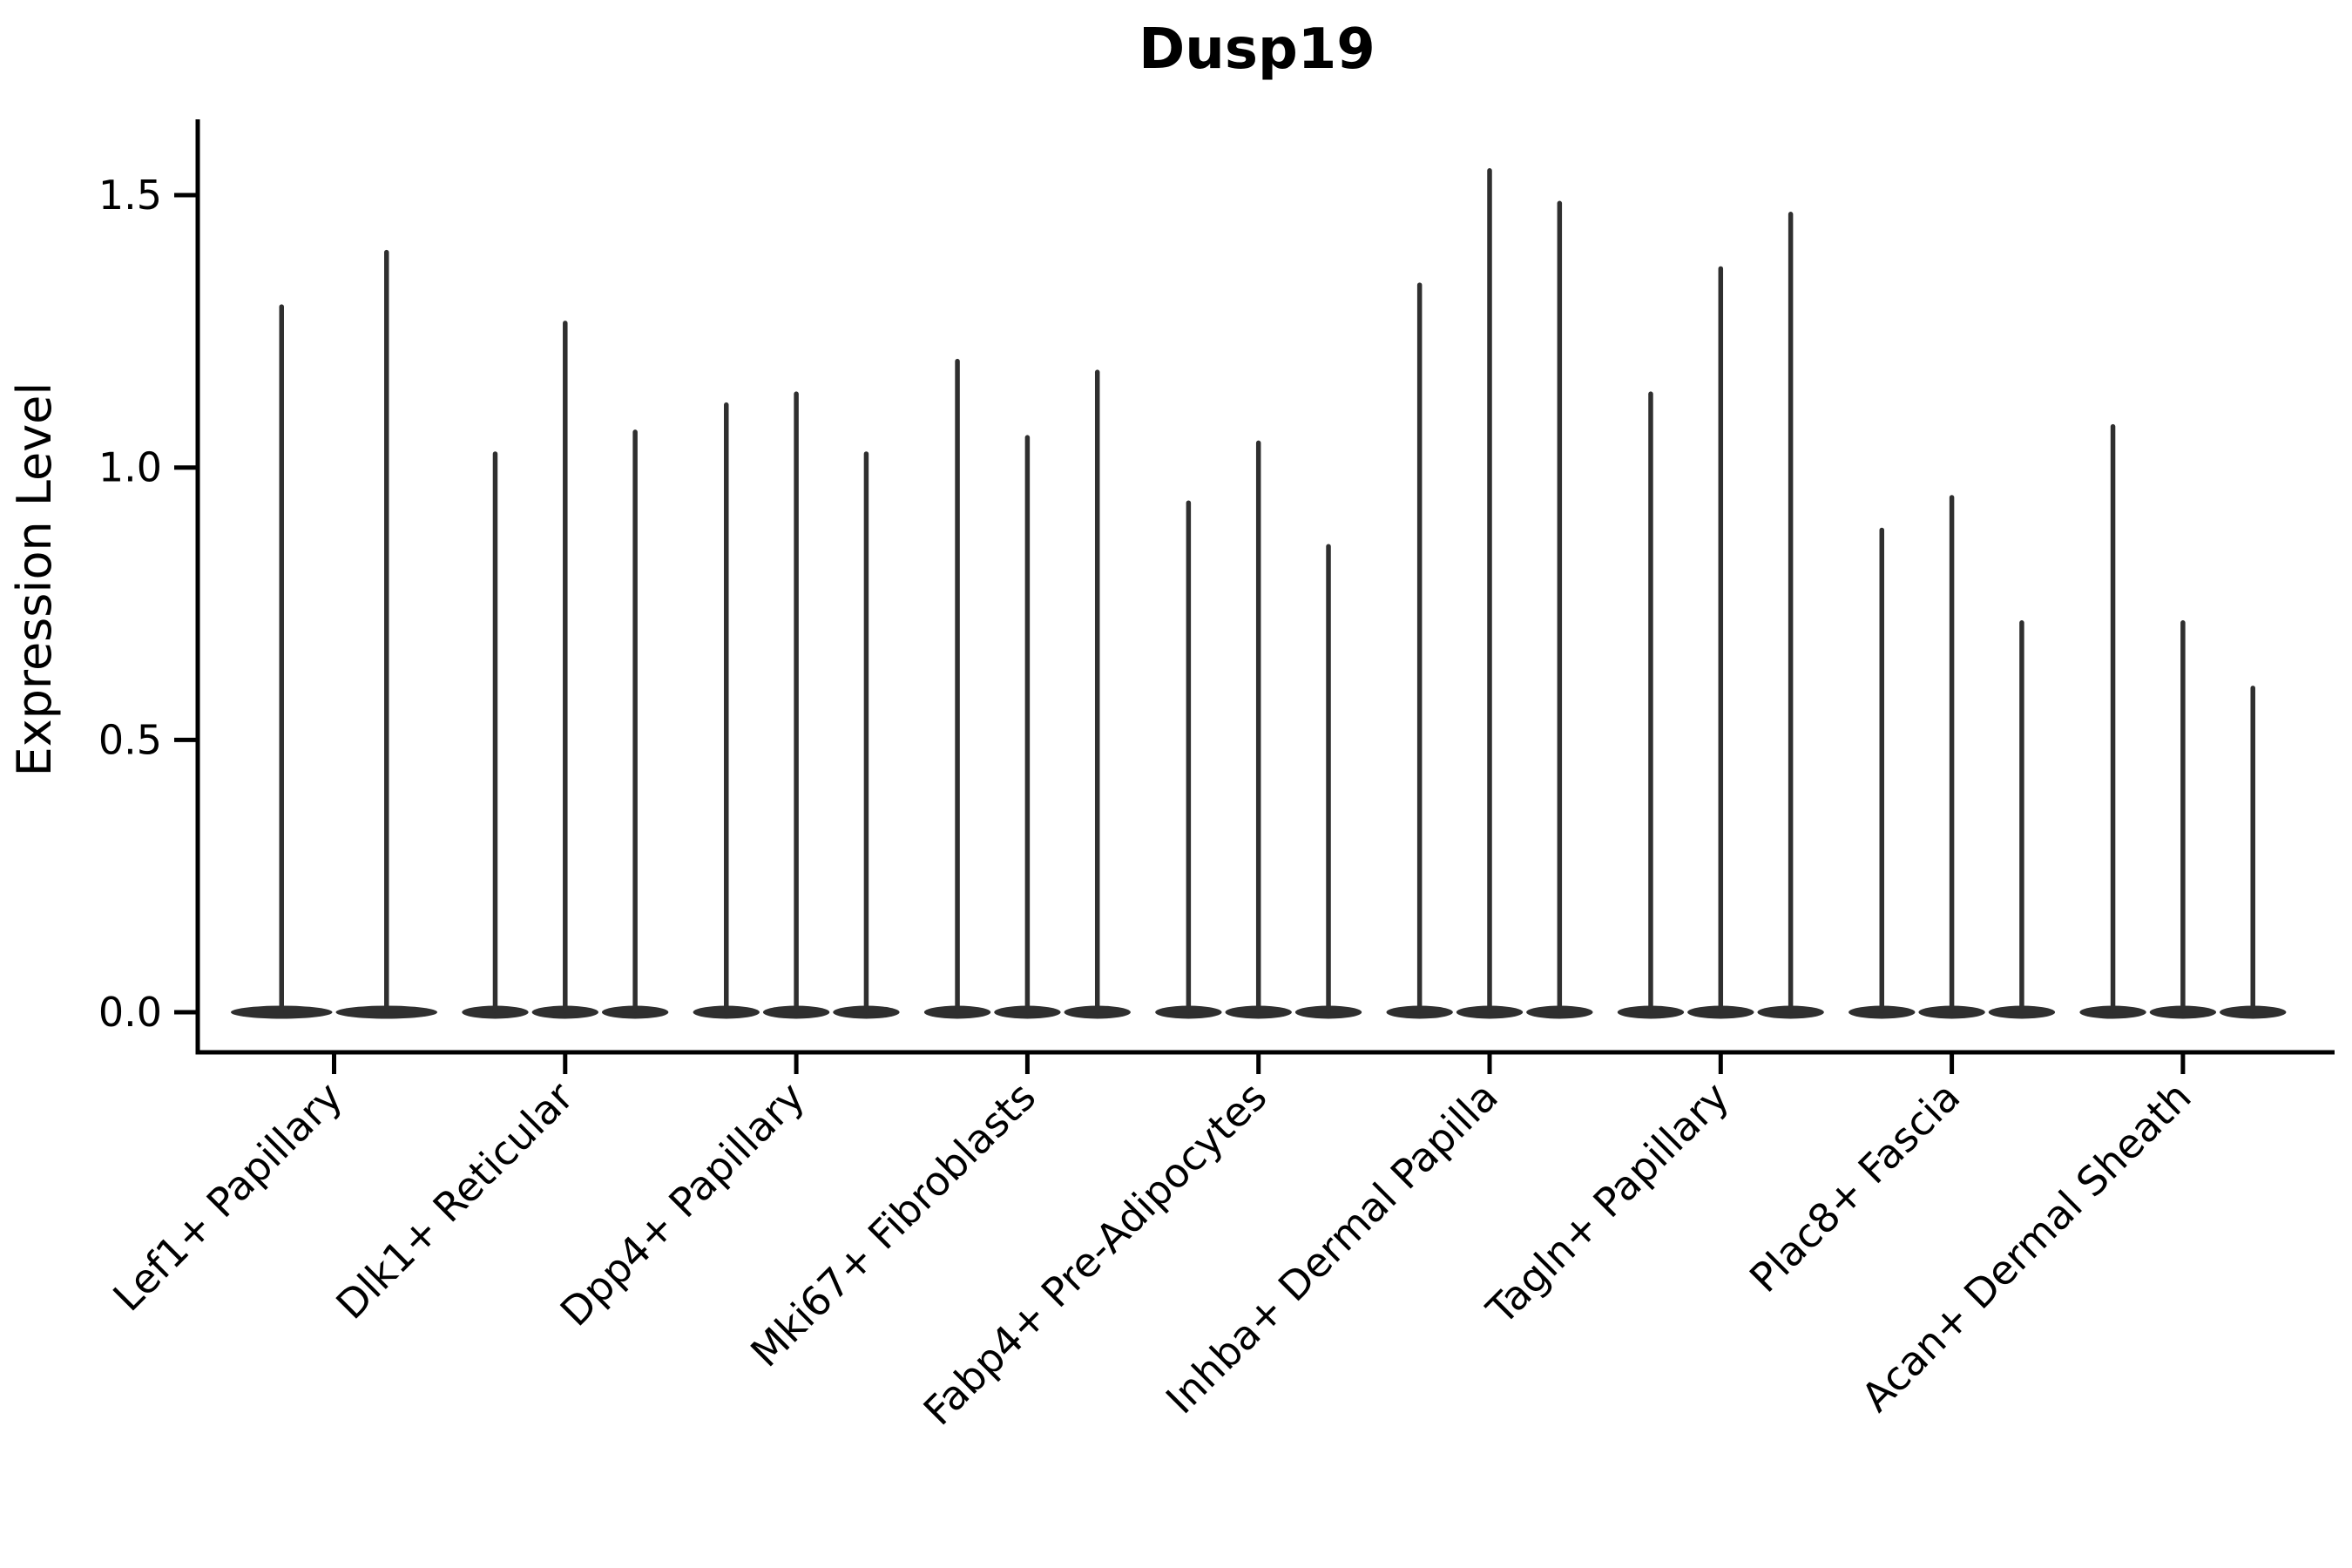 Image resolution: width=2352 pixels, height=1568 pixels. Describe the element at coordinates (130, 1013) in the screenshot. I see `y-tick-label: 0.0` at that location.